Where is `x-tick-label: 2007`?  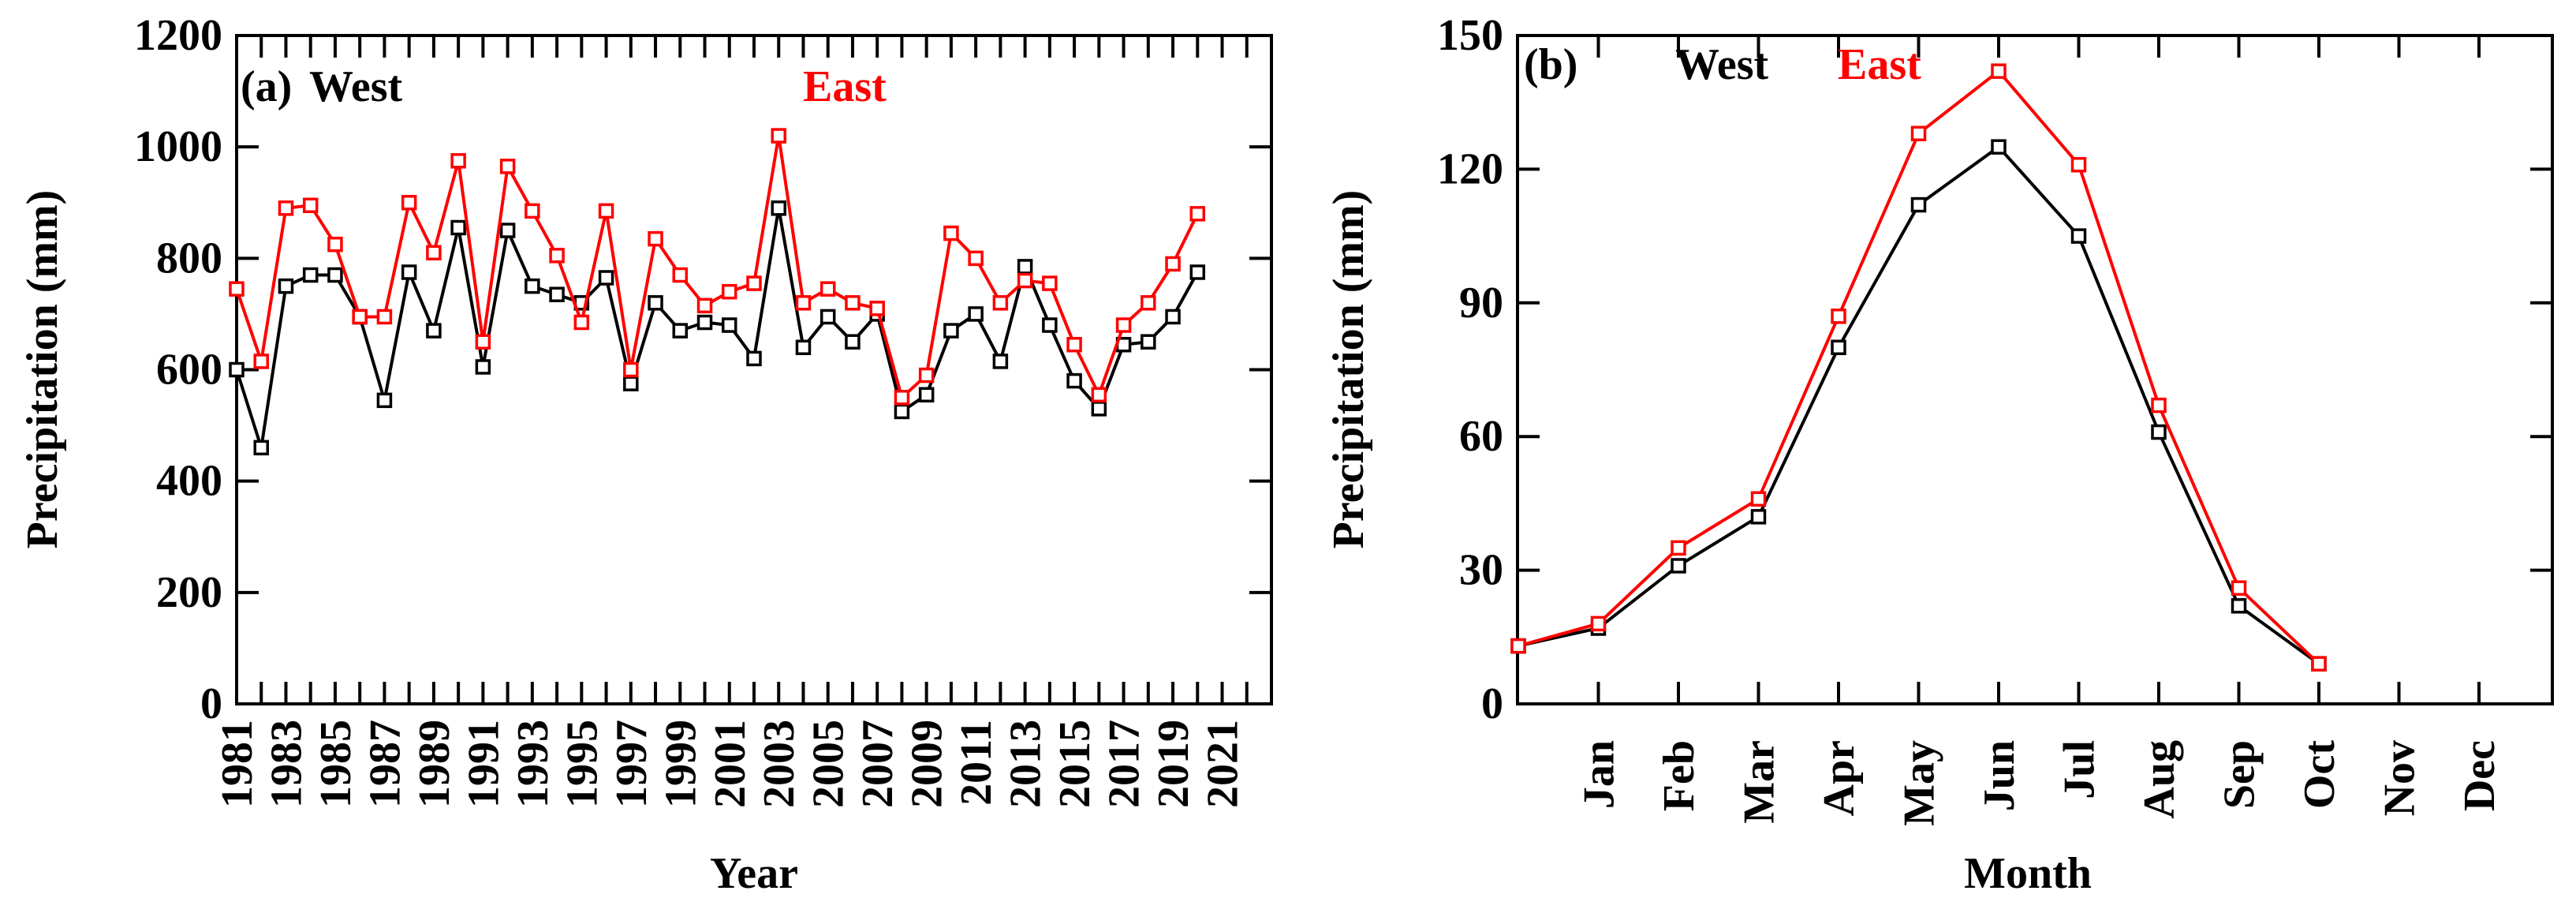 x-tick-label: 2007 is located at coordinates (877, 764).